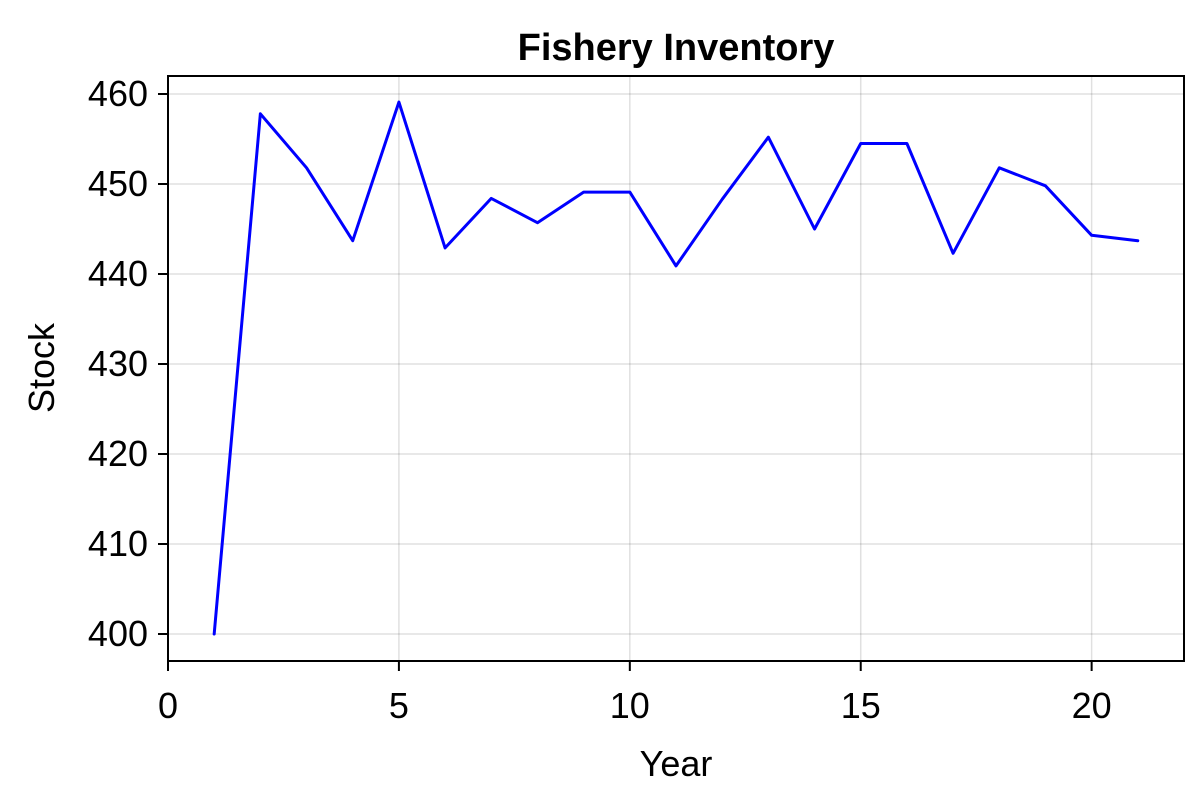 This screenshot has width=1200, height=800. Describe the element at coordinates (676, 763) in the screenshot. I see `x-axis-label: Year` at that location.